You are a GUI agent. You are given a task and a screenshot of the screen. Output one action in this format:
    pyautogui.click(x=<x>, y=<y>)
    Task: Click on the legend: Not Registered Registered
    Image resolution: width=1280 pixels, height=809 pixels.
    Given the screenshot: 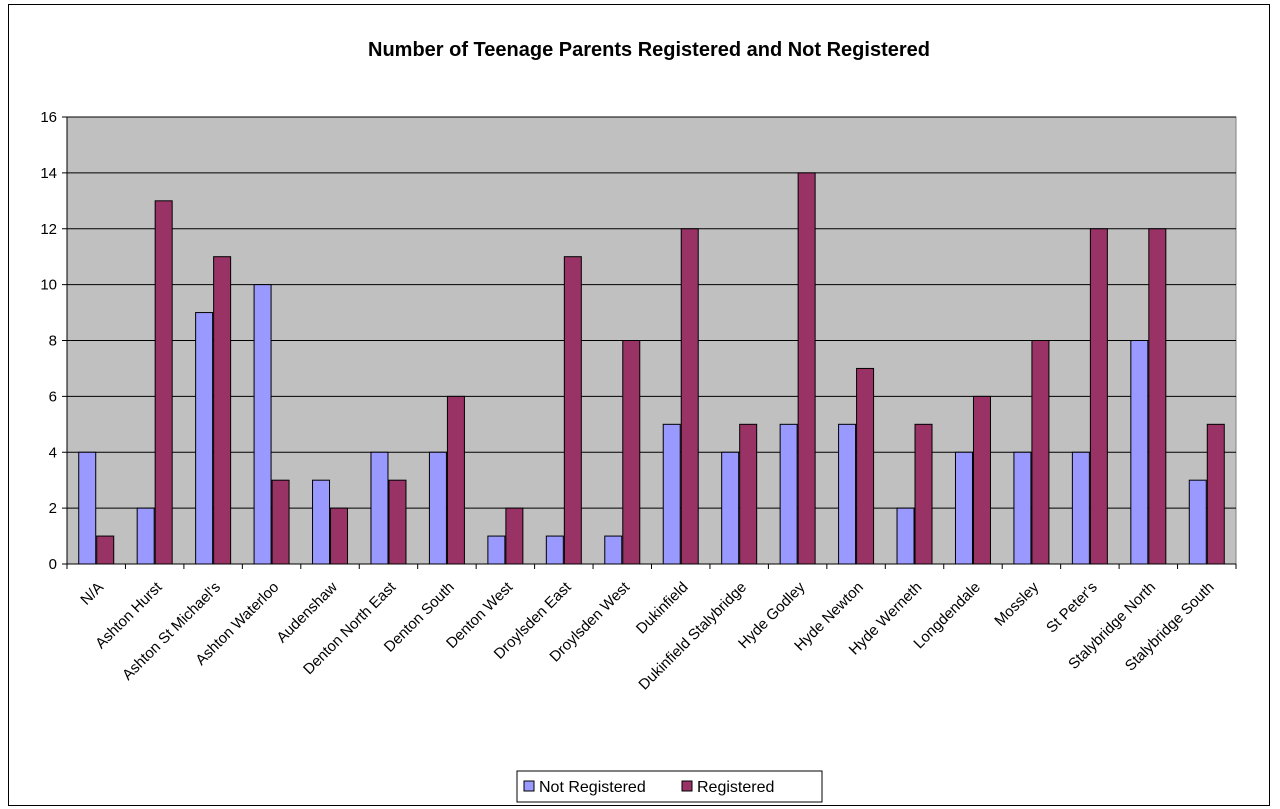 What is the action you would take?
    pyautogui.click(x=669, y=786)
    